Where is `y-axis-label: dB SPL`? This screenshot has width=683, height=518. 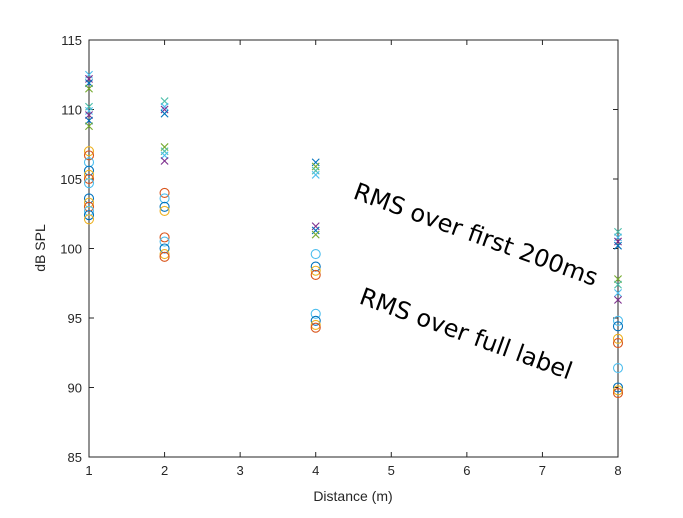
y-axis-label: dB SPL is located at coordinates (40, 248).